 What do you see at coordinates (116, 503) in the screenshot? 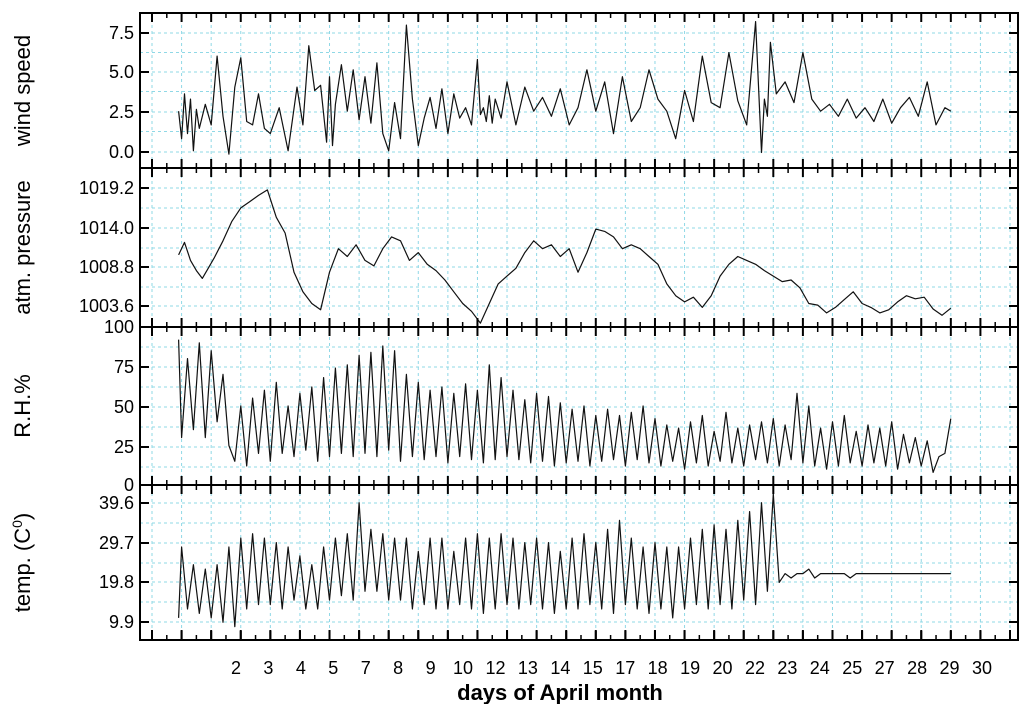
I see `y-tick-label: 39.6` at bounding box center [116, 503].